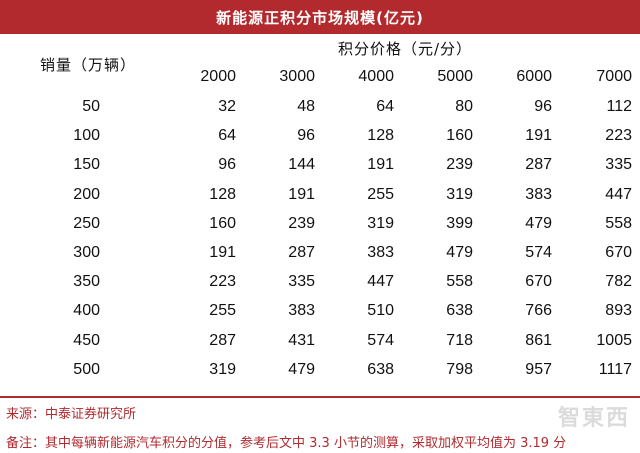  Describe the element at coordinates (376, 76) in the screenshot. I see `column-header: 4000` at that location.